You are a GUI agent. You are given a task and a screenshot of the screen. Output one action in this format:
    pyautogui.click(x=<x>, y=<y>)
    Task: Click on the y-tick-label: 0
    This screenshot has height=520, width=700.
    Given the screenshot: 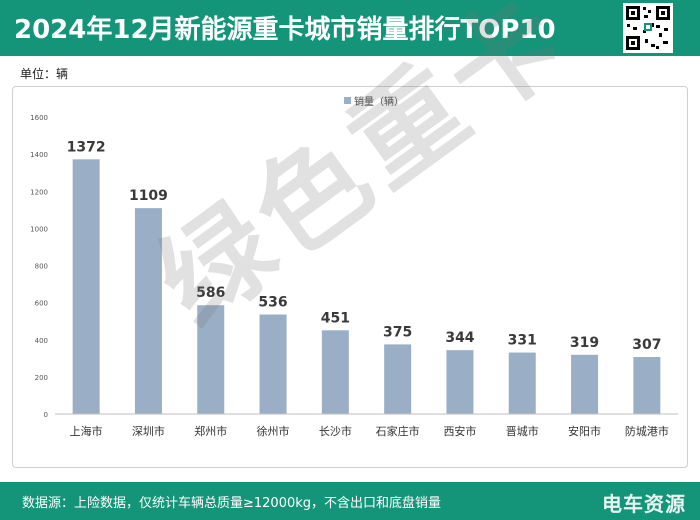 What is the action you would take?
    pyautogui.click(x=46, y=415)
    